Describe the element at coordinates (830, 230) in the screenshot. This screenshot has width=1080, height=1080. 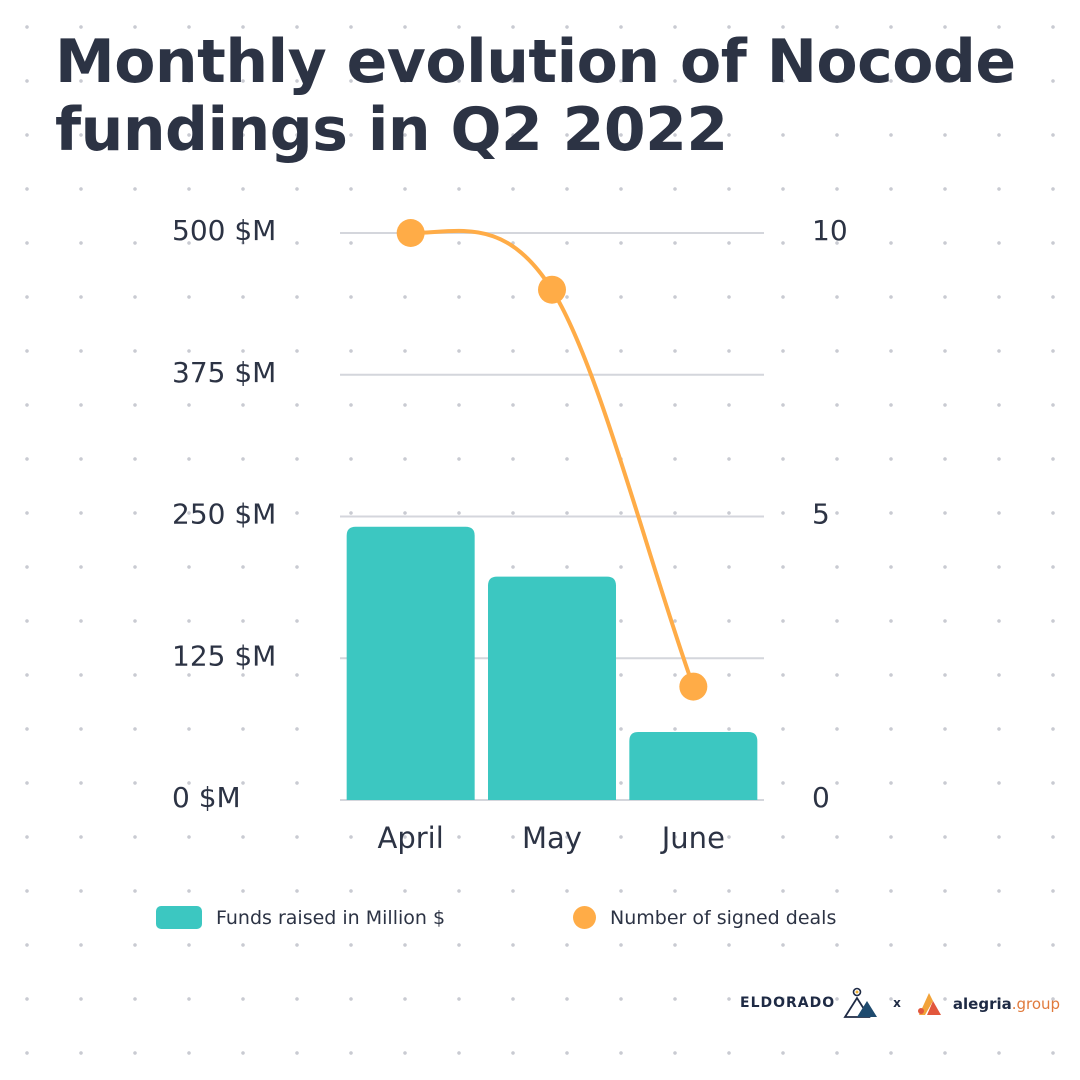
I see `y-right-tick-label: 10` at that location.